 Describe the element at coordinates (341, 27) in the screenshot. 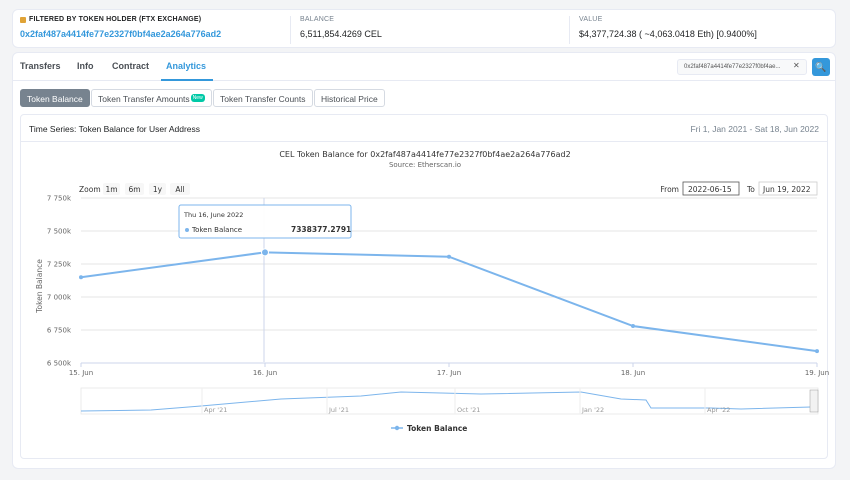

I see `balance-column: BALANCE 6,511,854.4269 CEL` at that location.